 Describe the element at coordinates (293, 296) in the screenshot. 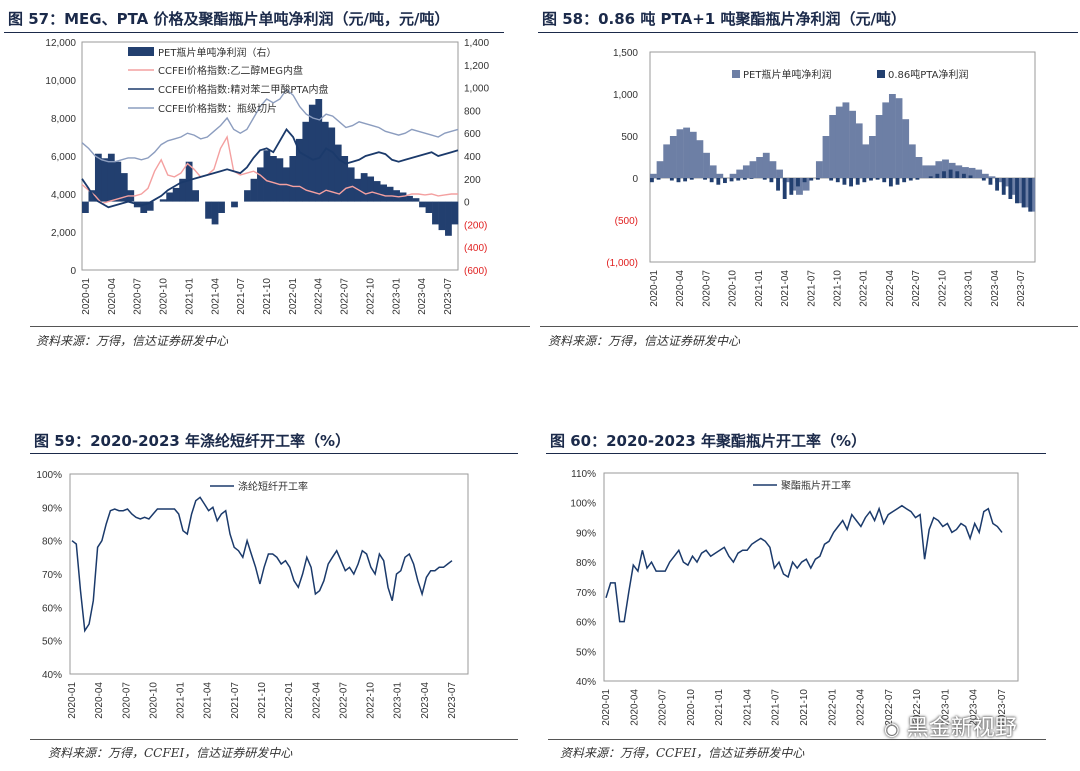

I see `fig57-x-tick-2022-01: 2022-01` at that location.